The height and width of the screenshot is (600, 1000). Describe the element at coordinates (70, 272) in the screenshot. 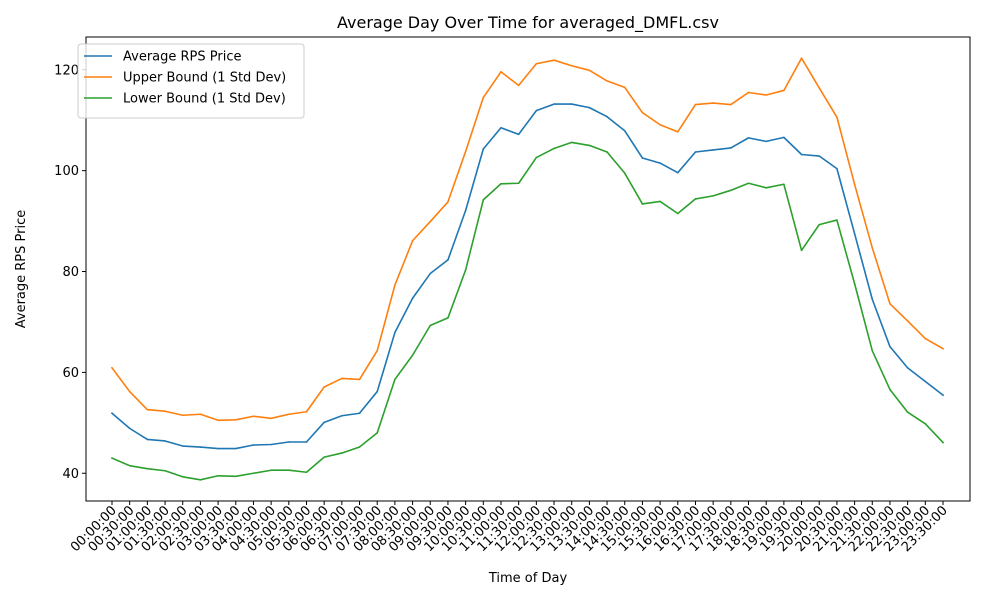

I see `y-tick-label: 80` at that location.